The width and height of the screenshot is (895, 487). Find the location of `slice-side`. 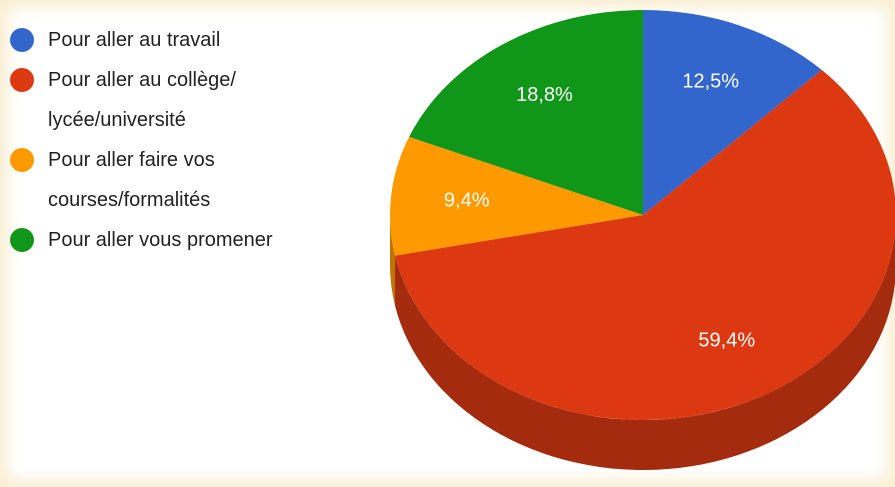

slice-side is located at coordinates (393, 260).